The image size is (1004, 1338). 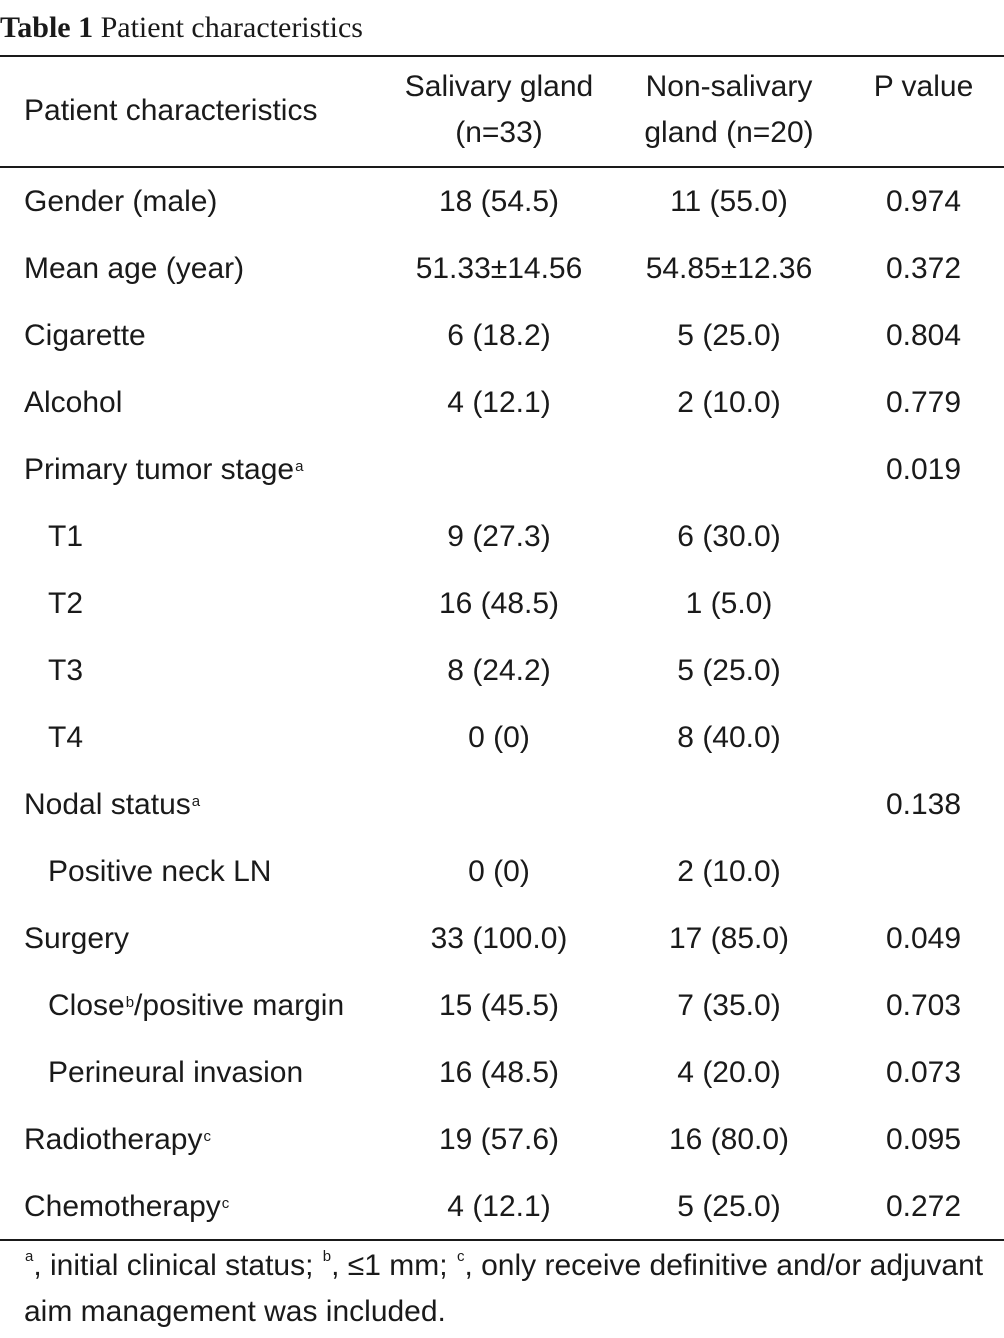 I want to click on row-label: Closeb/positive margin, so click(x=196, y=1005).